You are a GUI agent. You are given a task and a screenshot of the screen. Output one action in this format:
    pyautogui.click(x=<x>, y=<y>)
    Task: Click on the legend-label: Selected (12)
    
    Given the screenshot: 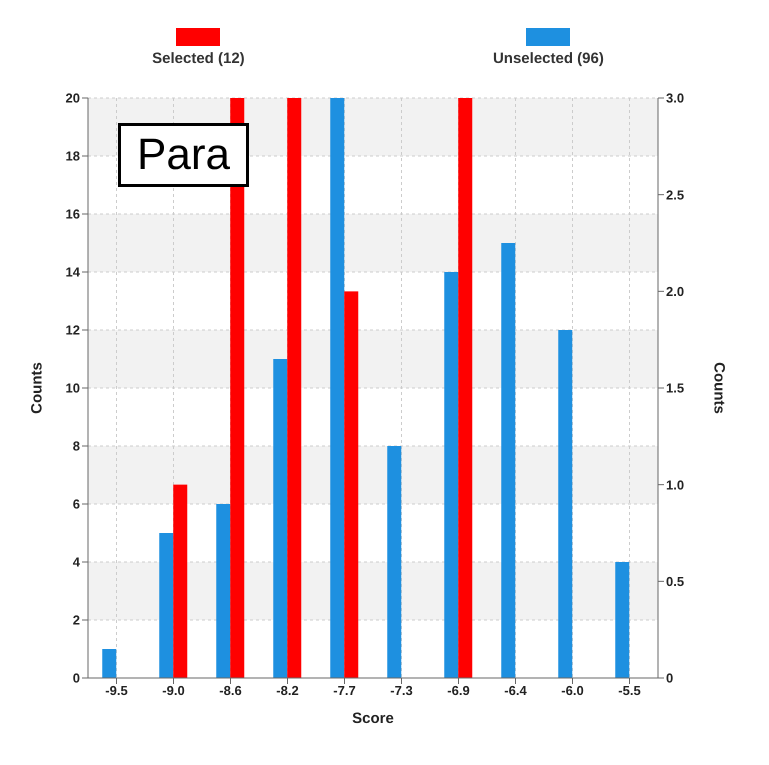 What is the action you would take?
    pyautogui.click(x=198, y=58)
    